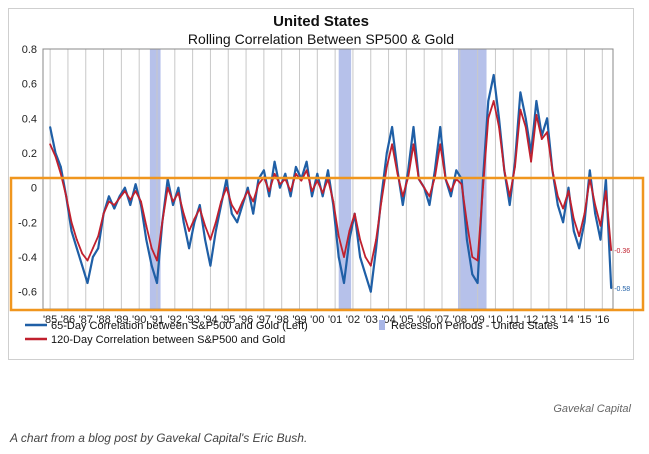  What do you see at coordinates (602, 320) in the screenshot?
I see `x-tick-label-31: '16` at bounding box center [602, 320].